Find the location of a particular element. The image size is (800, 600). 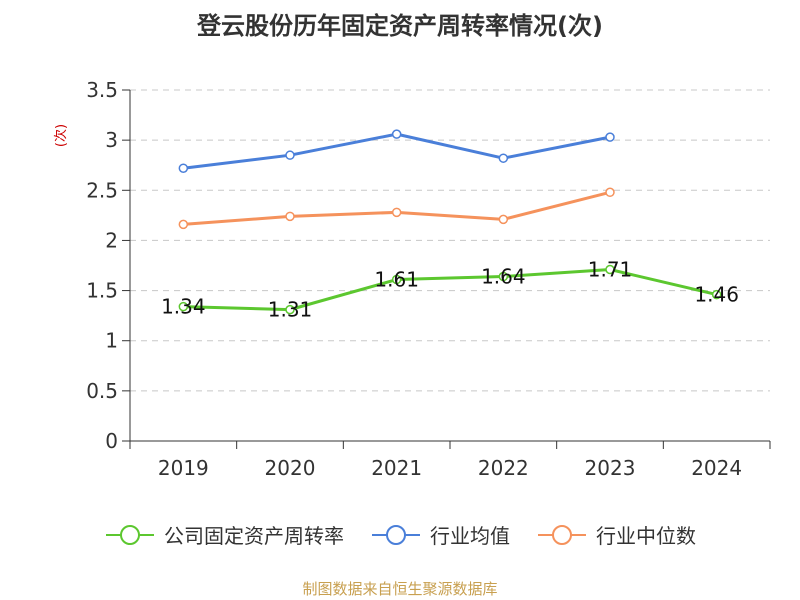

data-label: 1.31 is located at coordinates (290, 310).